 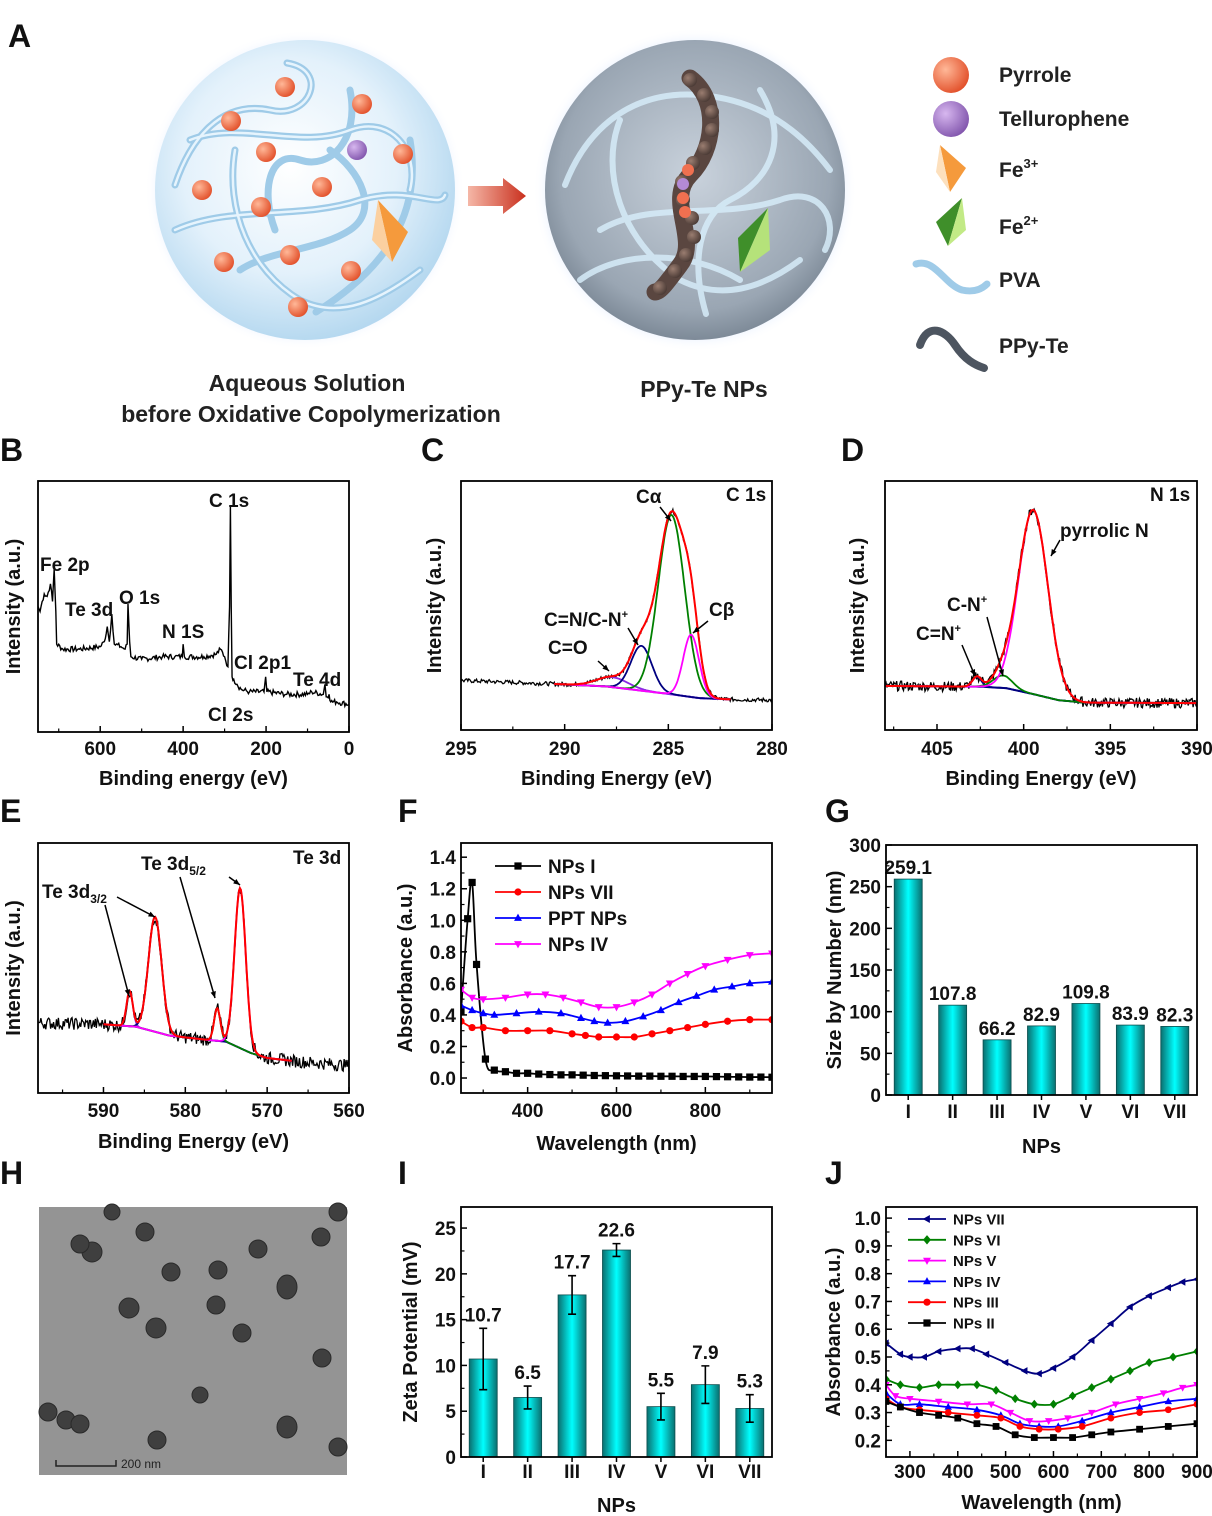 I want to click on annotation-text: C=N/C-N, so click(x=583, y=620).